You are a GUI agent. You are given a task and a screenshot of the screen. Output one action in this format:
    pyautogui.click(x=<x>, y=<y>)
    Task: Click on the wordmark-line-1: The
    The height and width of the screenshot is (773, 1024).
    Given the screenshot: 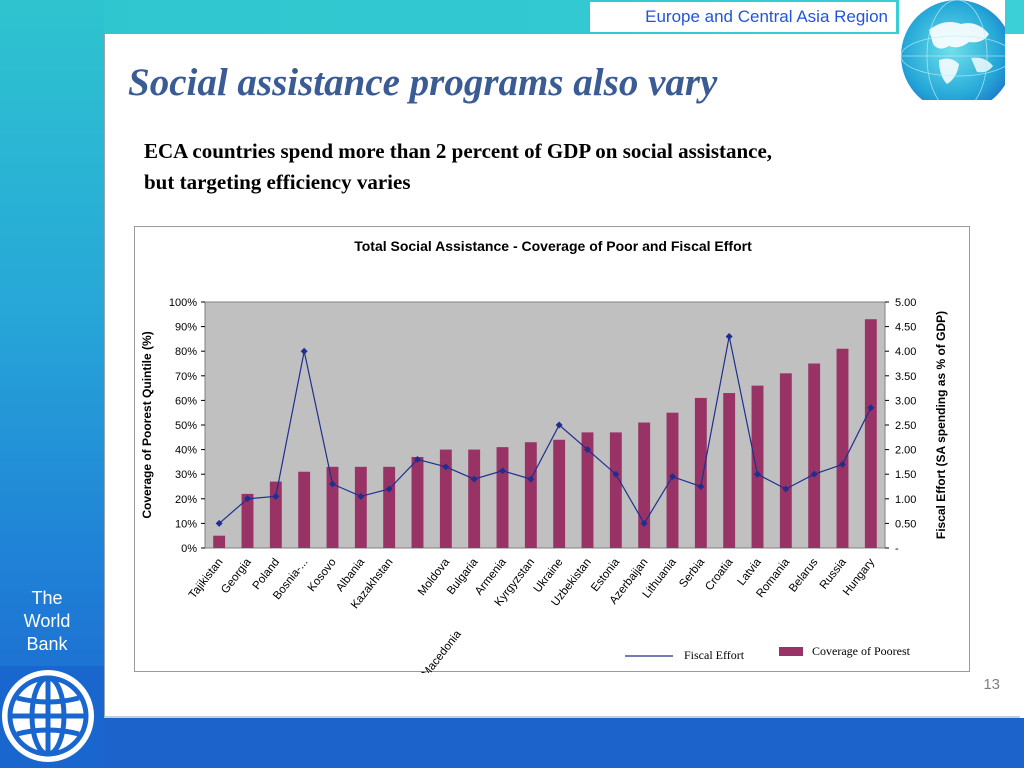 What is the action you would take?
    pyautogui.click(x=47, y=598)
    